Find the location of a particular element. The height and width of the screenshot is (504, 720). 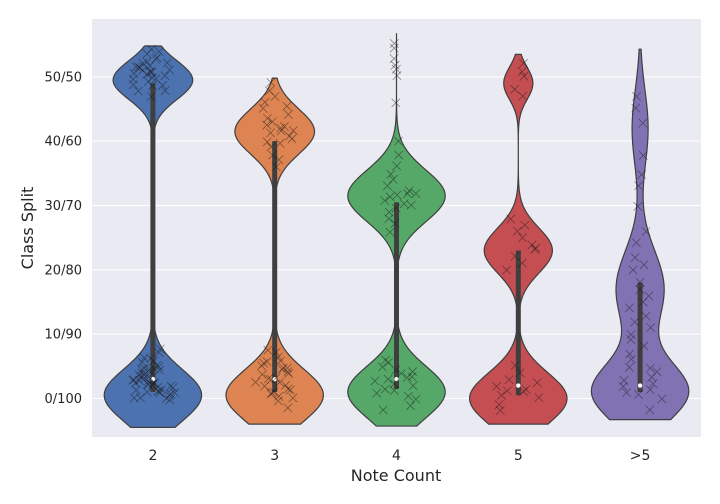

y-tick-label: 10/90 is located at coordinates (63, 335).